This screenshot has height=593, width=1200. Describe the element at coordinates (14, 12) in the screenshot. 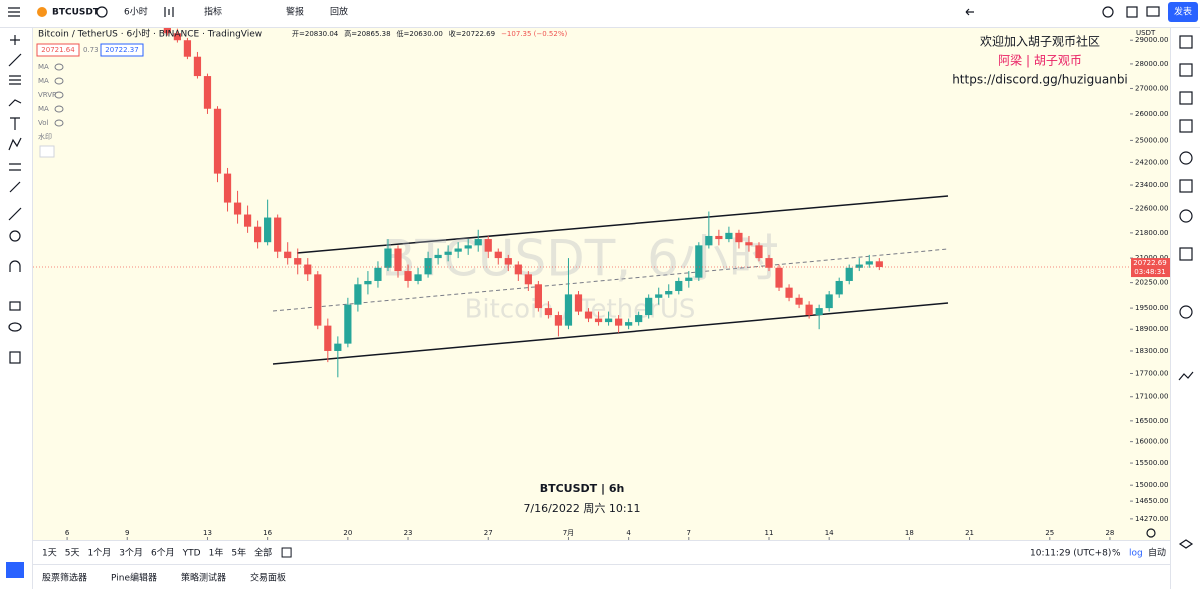

I see `menu-icon` at that location.